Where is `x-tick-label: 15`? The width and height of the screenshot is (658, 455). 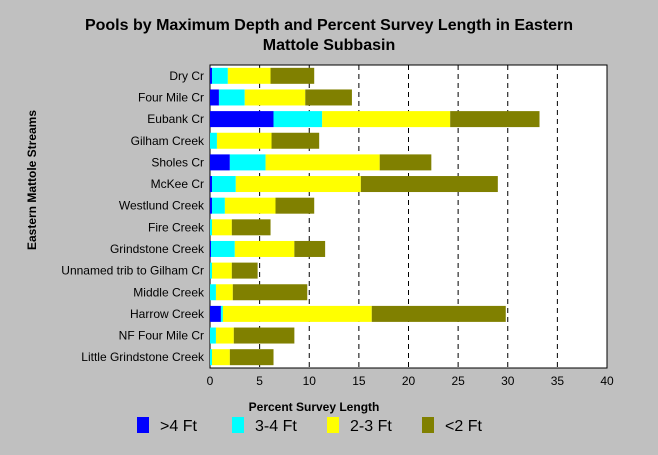 x-tick-label: 15 is located at coordinates (359, 381).